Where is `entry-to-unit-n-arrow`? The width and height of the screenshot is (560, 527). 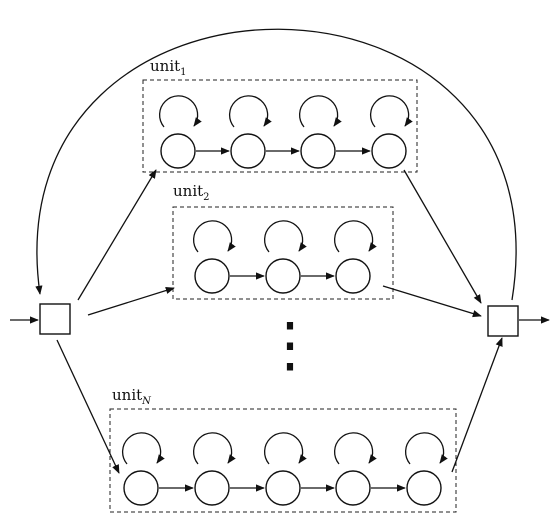
entry-to-unit-n-arrow is located at coordinates (88, 406).